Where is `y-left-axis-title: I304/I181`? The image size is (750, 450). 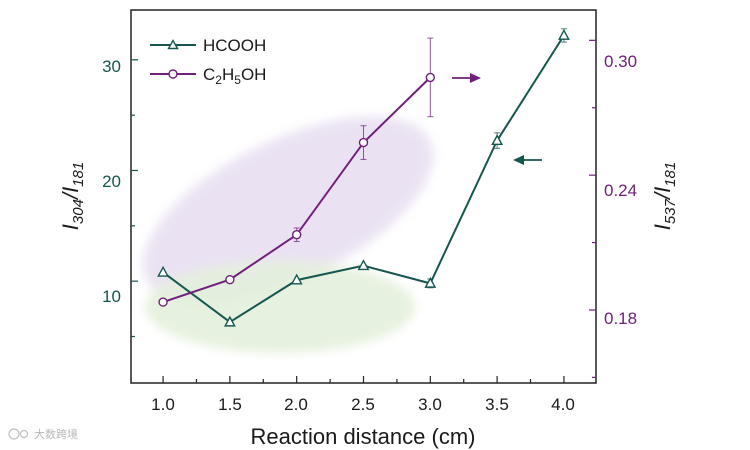
y-left-axis-title: I304/I181 is located at coordinates (72, 196).